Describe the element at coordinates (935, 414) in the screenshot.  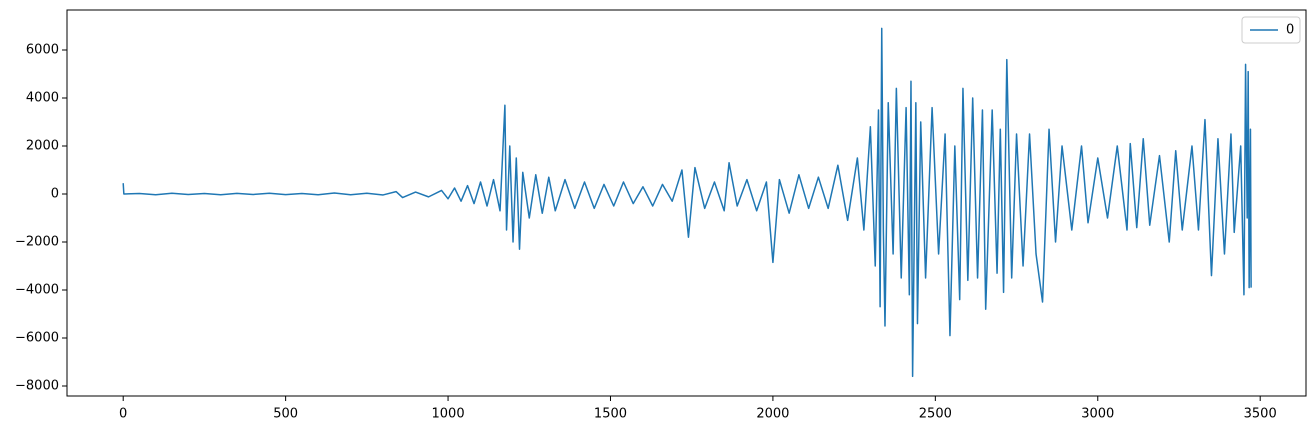
I see `x-tick-label: 2500` at that location.